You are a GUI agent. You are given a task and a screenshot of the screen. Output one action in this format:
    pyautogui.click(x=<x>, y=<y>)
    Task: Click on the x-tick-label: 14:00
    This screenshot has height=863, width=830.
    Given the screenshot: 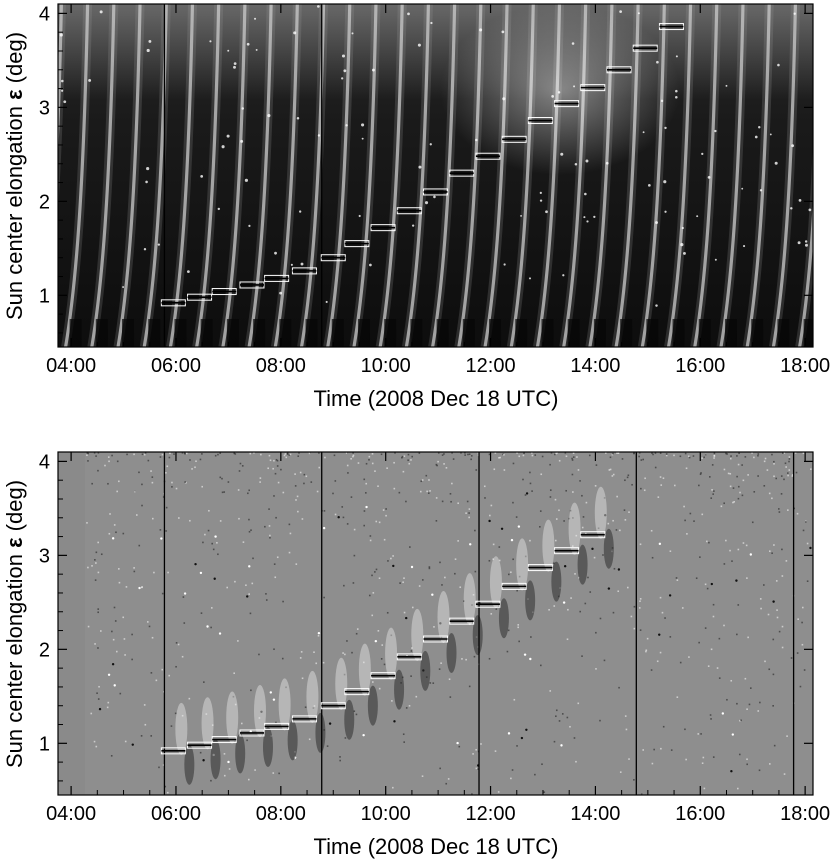 What is the action you would take?
    pyautogui.click(x=595, y=366)
    